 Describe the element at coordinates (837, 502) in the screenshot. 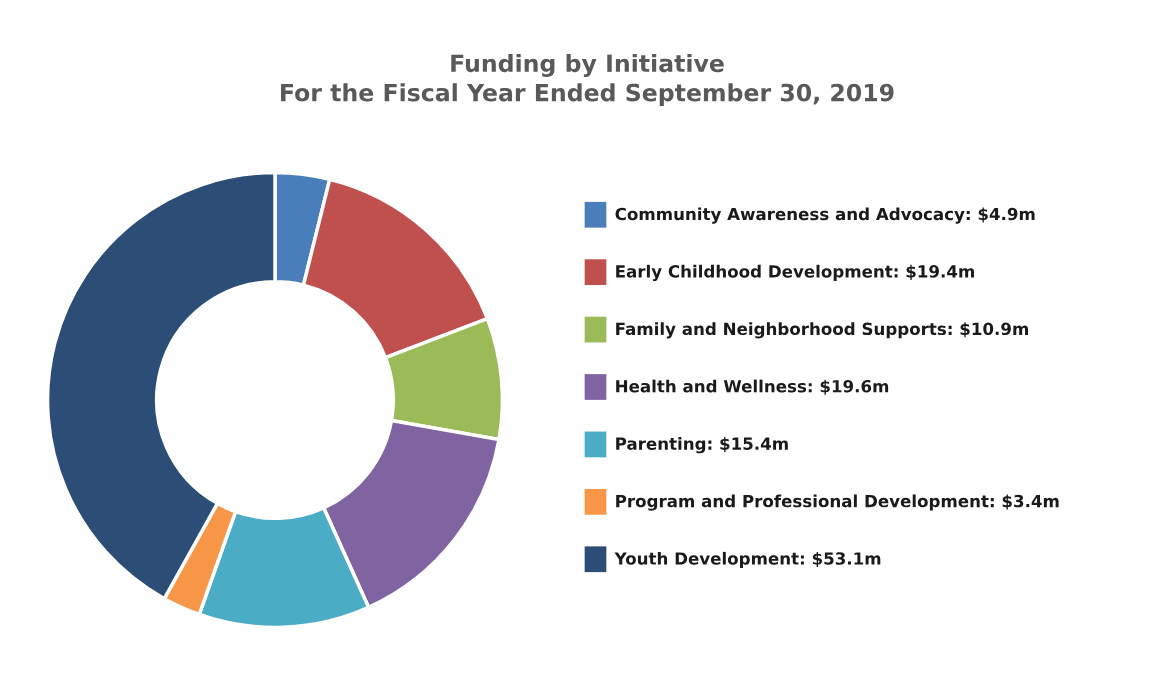

I see `legend-label: Program and Professional Development: $3.4m` at that location.